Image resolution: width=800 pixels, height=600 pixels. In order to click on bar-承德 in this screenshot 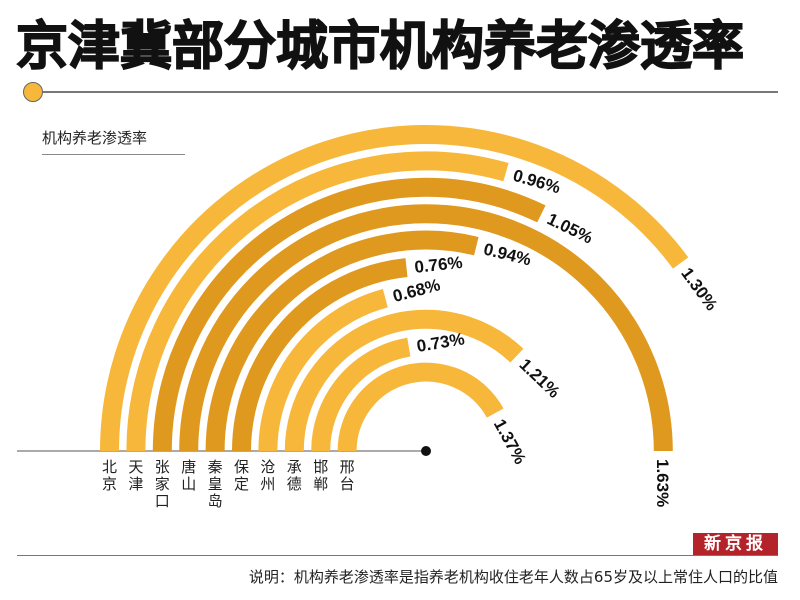, I will do `click(404, 380)`.